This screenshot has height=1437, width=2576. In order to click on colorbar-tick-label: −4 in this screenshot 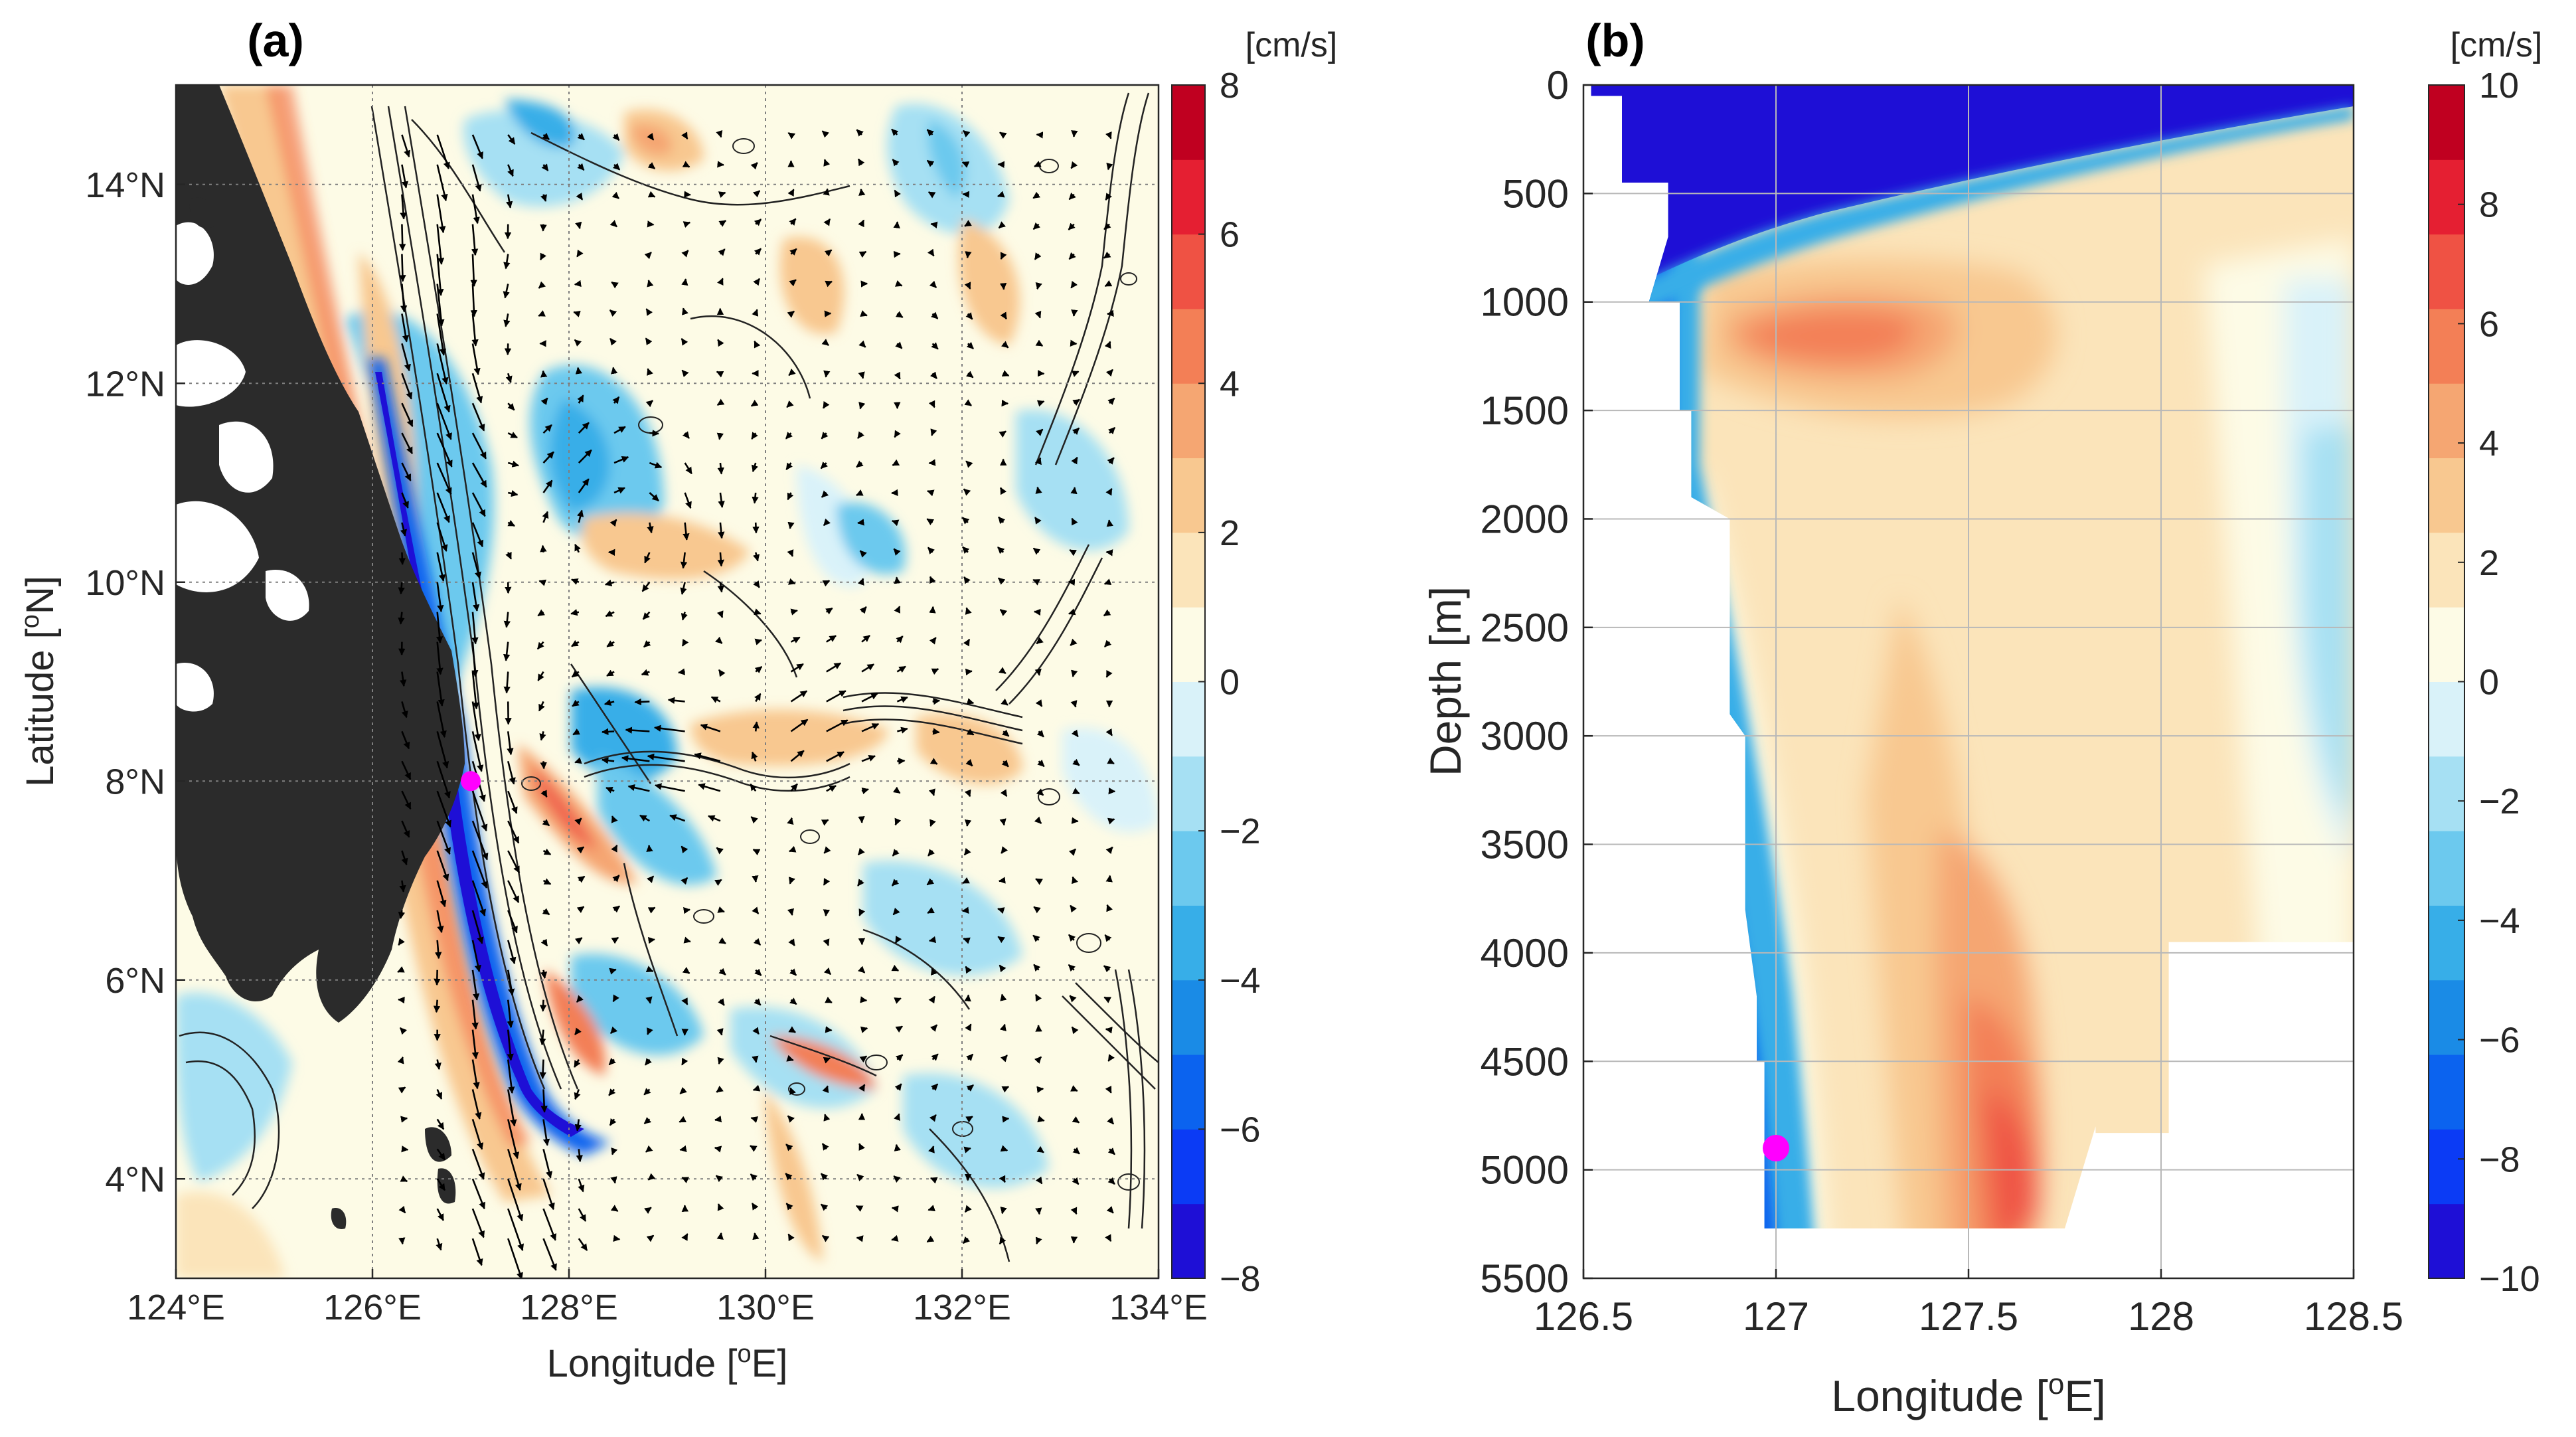, I will do `click(2499, 921)`.